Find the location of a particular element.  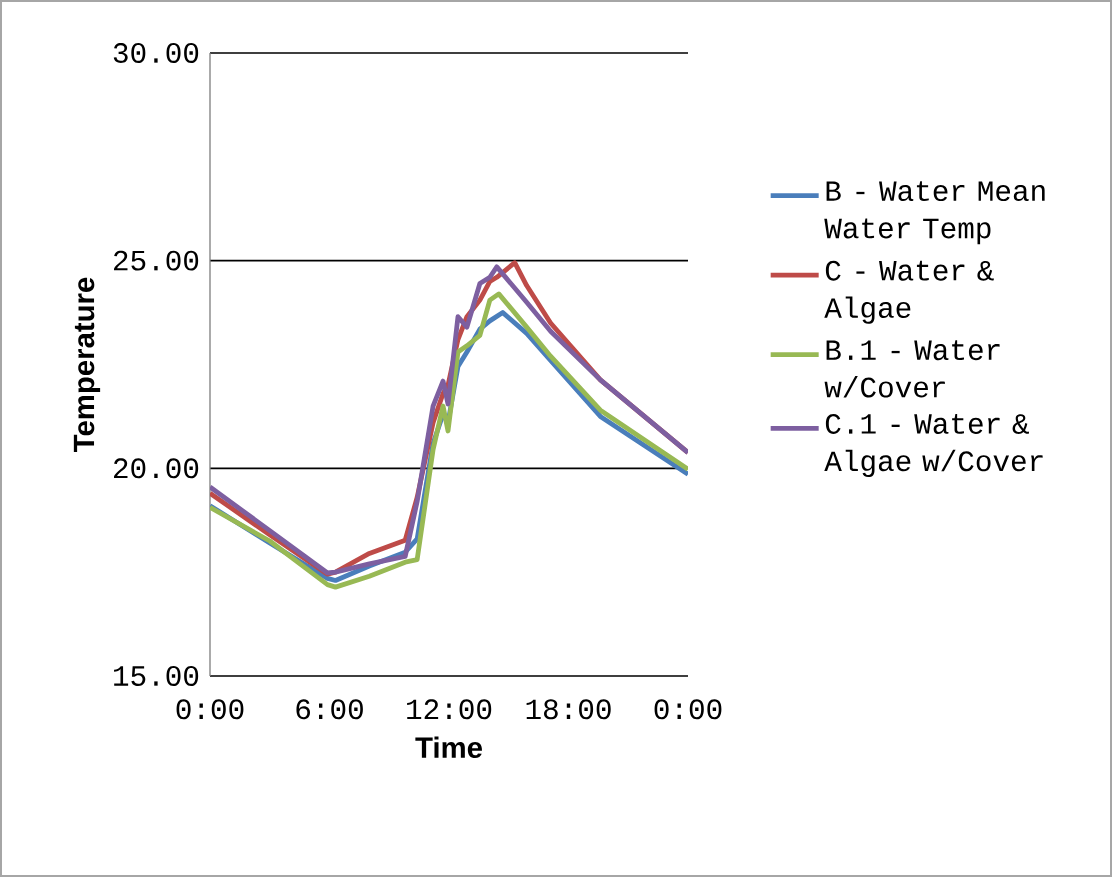

x-tick-label: 6:00 is located at coordinates (329, 709).